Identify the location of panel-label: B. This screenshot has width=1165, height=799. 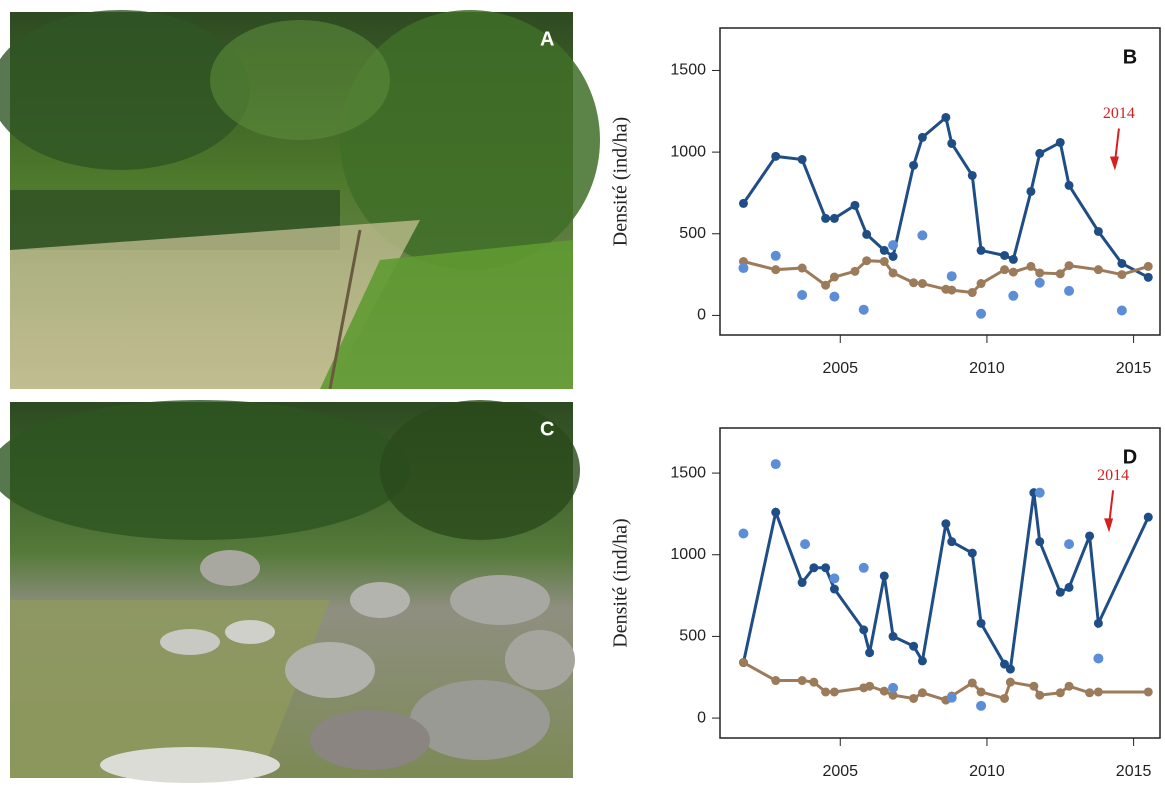
(1130, 57).